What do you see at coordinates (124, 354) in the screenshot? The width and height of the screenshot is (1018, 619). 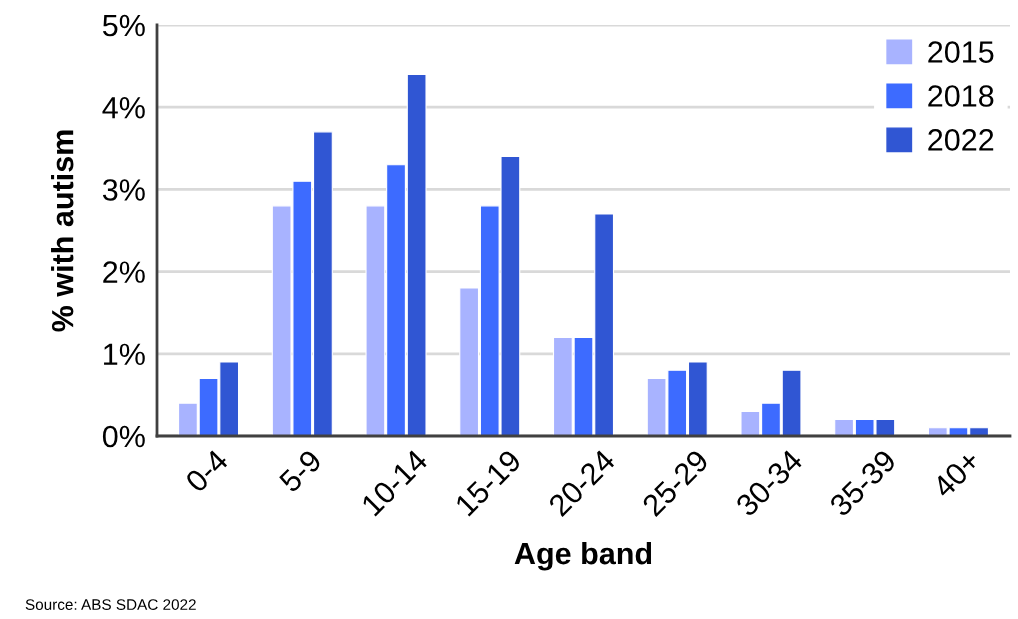 I see `y-tick-label: 1%` at bounding box center [124, 354].